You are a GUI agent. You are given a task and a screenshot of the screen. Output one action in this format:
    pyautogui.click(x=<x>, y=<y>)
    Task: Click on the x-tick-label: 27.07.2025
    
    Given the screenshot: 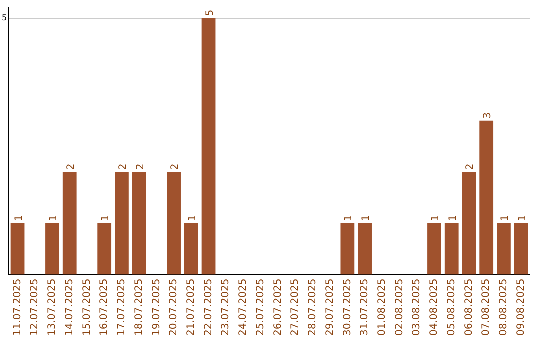 What is the action you would take?
    pyautogui.click(x=296, y=307)
    